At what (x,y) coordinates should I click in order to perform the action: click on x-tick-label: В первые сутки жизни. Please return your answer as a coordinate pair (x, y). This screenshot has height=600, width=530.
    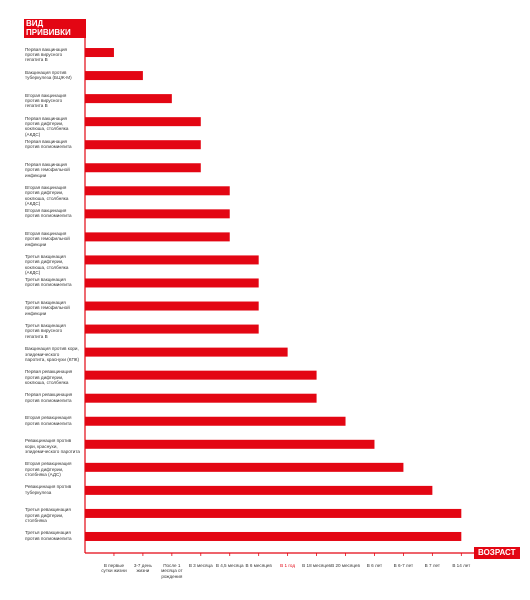
    Looking at the image, I should click on (114, 568).